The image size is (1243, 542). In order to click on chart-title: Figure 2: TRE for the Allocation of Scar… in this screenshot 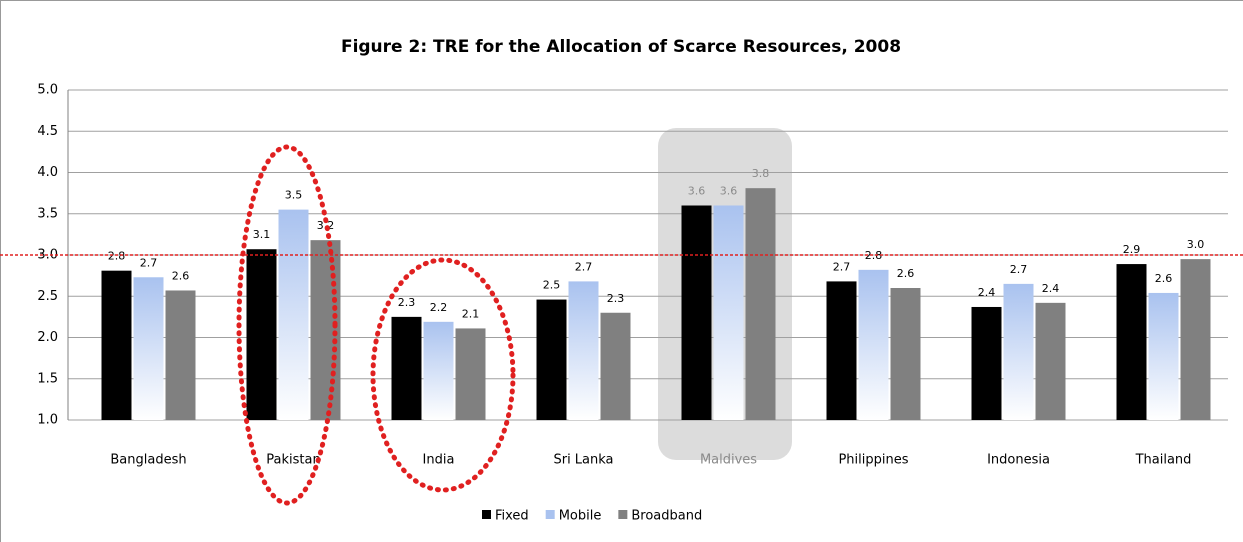, I will do `click(621, 47)`.